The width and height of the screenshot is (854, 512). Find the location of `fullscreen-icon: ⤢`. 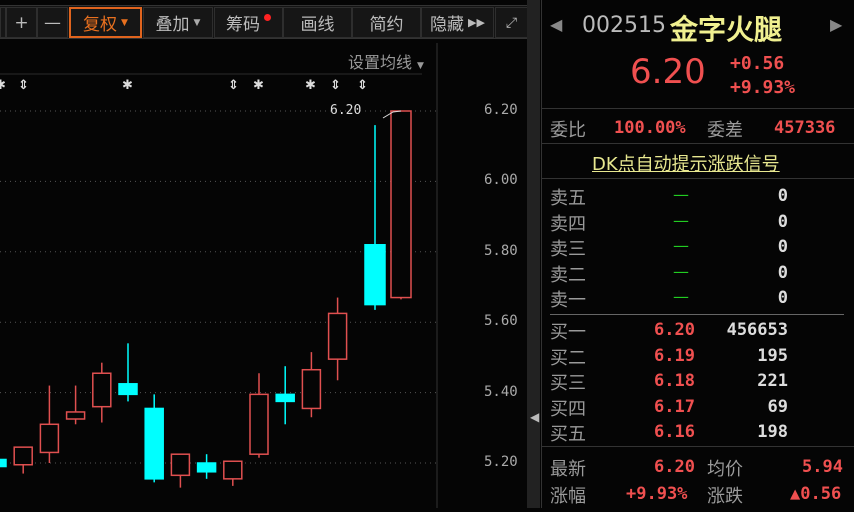

fullscreen-icon: ⤢ is located at coordinates (511, 22).